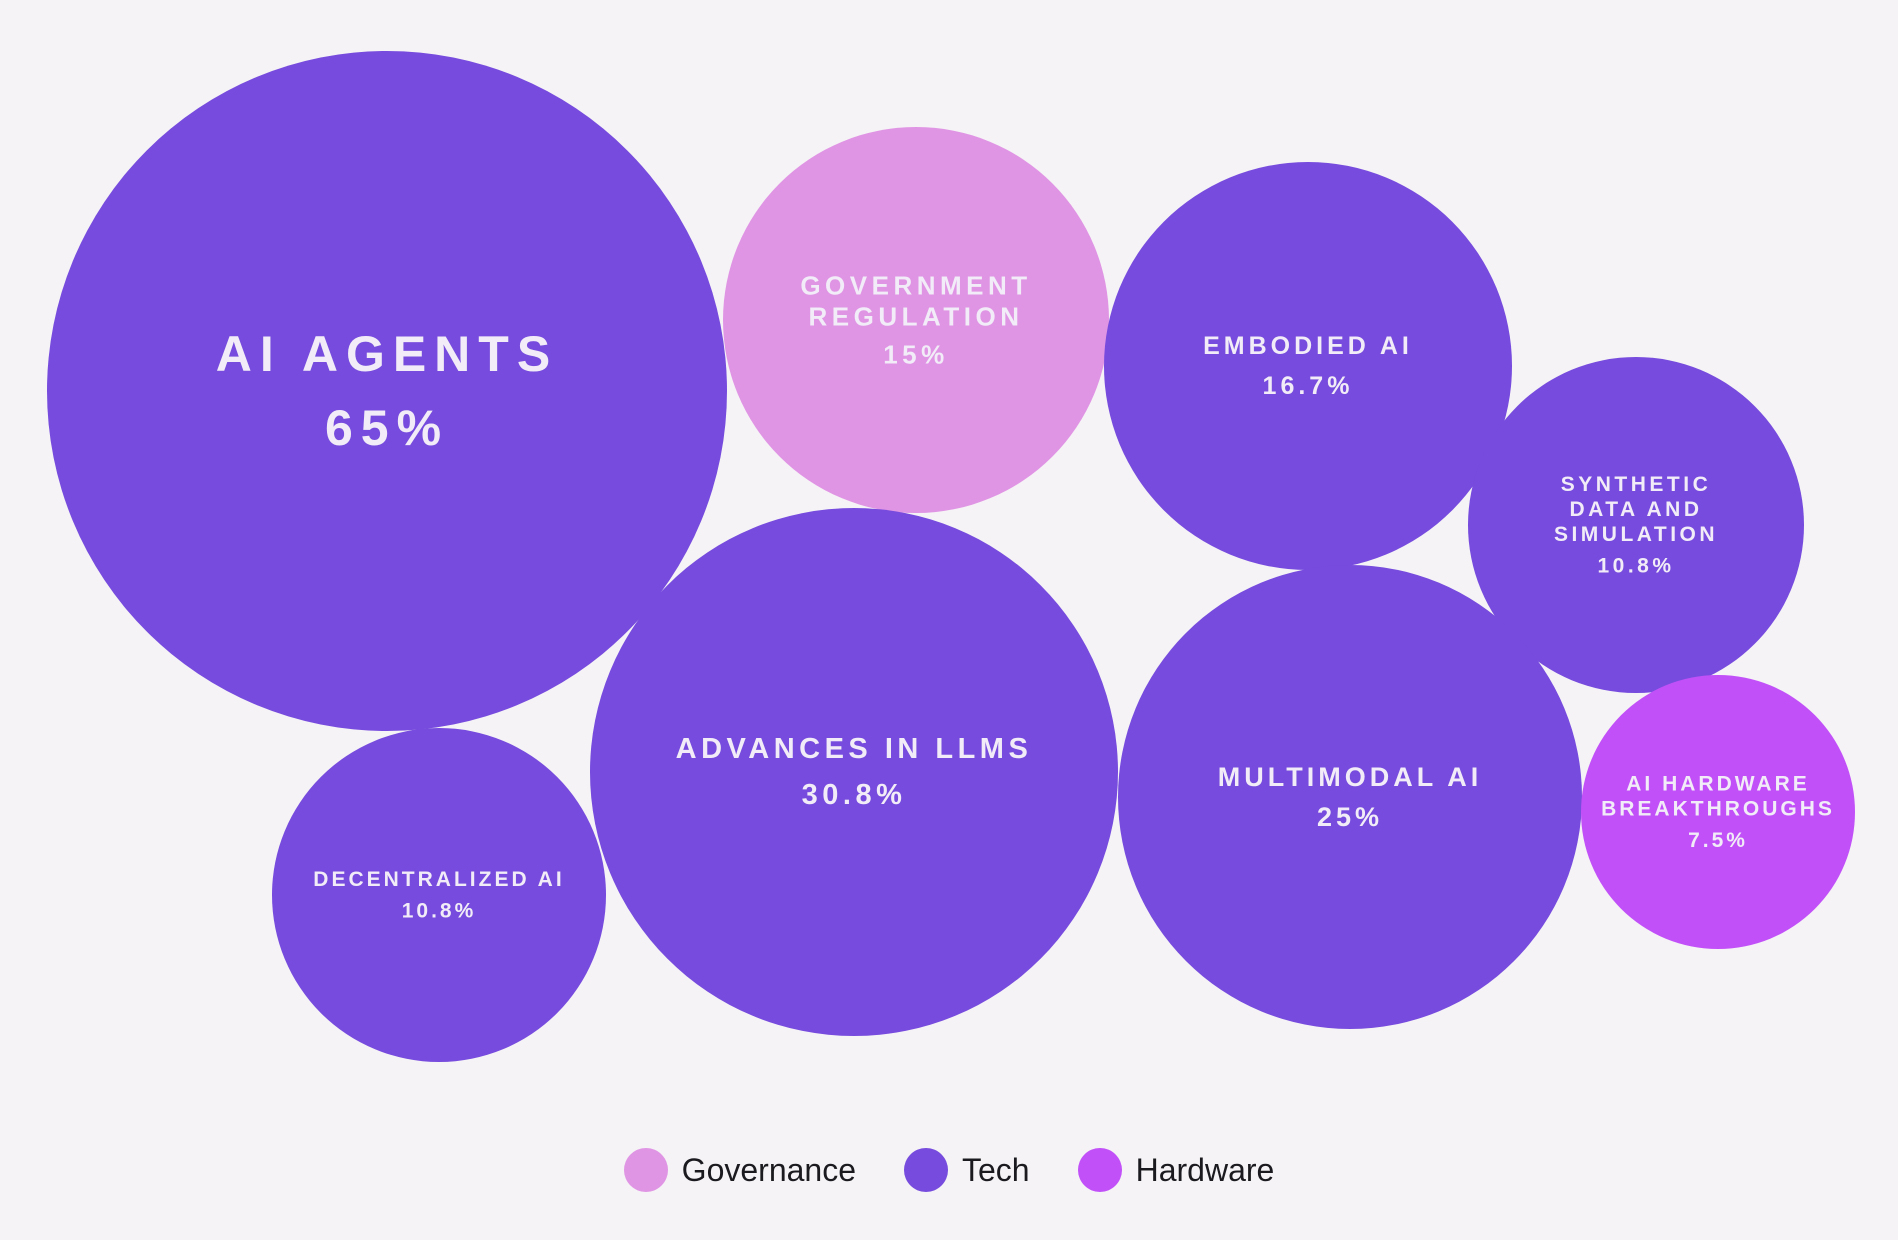 The image size is (1898, 1240). What do you see at coordinates (1308, 386) in the screenshot?
I see `bubble-value-label: 16.7%` at bounding box center [1308, 386].